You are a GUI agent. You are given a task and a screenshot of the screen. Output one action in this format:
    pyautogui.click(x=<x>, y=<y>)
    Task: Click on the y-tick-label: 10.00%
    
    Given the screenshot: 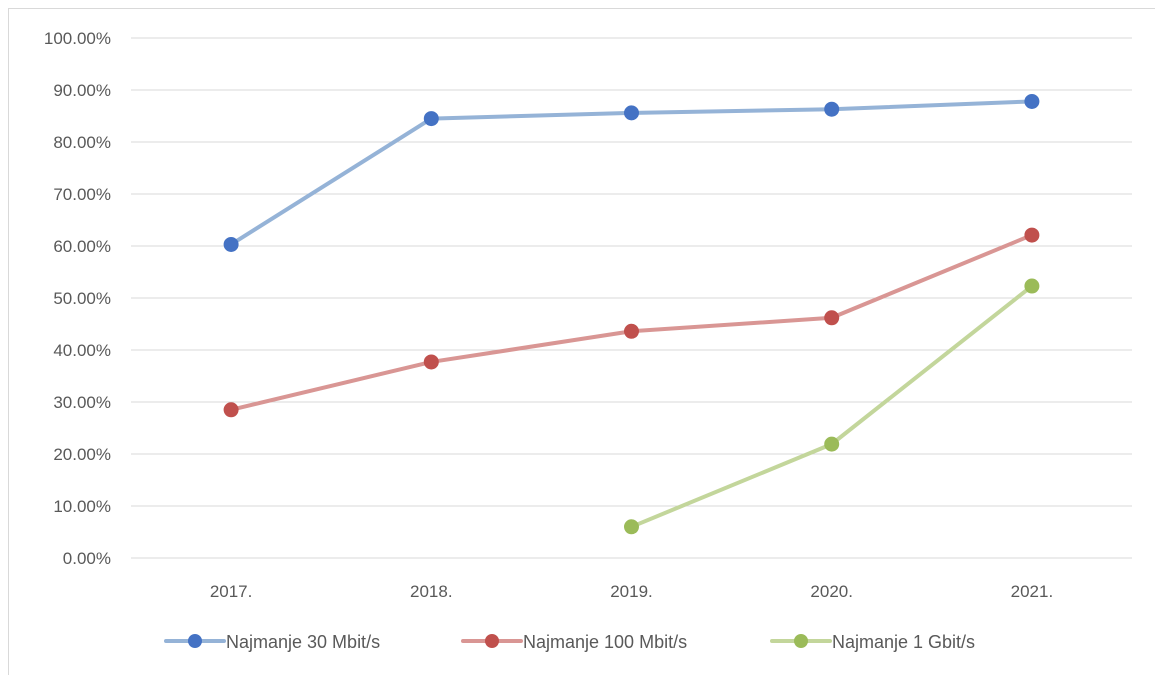 What is the action you would take?
    pyautogui.click(x=82, y=506)
    